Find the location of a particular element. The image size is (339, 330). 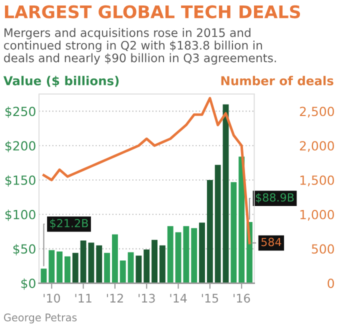

x-tick-label: '15 is located at coordinates (210, 298).